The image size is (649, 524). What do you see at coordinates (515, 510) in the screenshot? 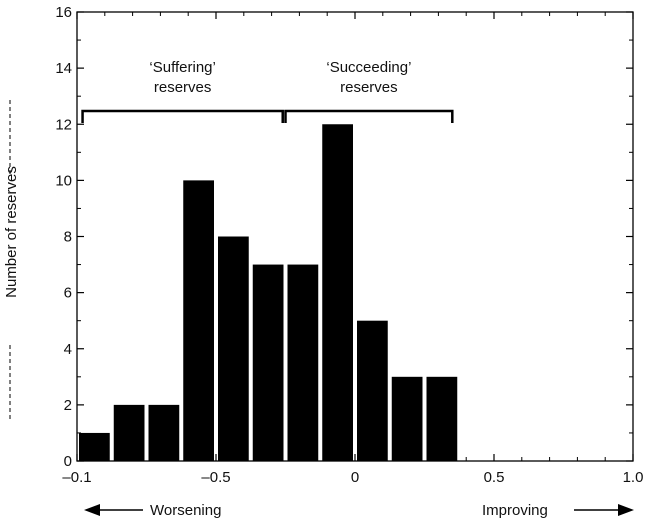
I see `improving-label: Improving` at bounding box center [515, 510].